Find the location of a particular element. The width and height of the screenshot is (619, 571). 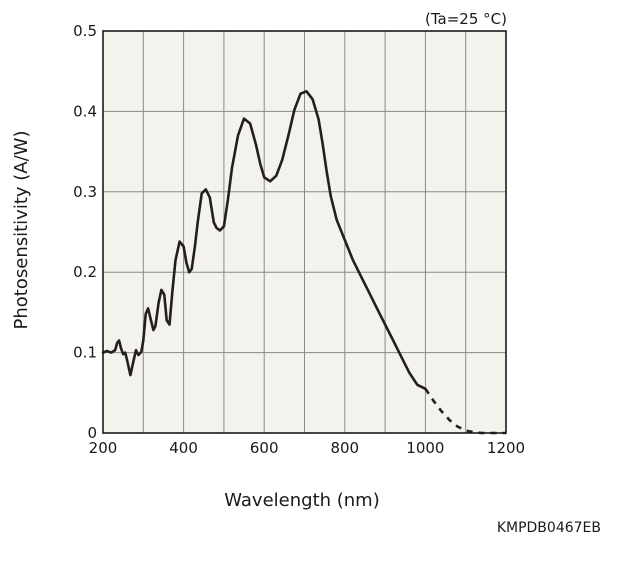

y-tick-label: 0.2 is located at coordinates (85, 272).